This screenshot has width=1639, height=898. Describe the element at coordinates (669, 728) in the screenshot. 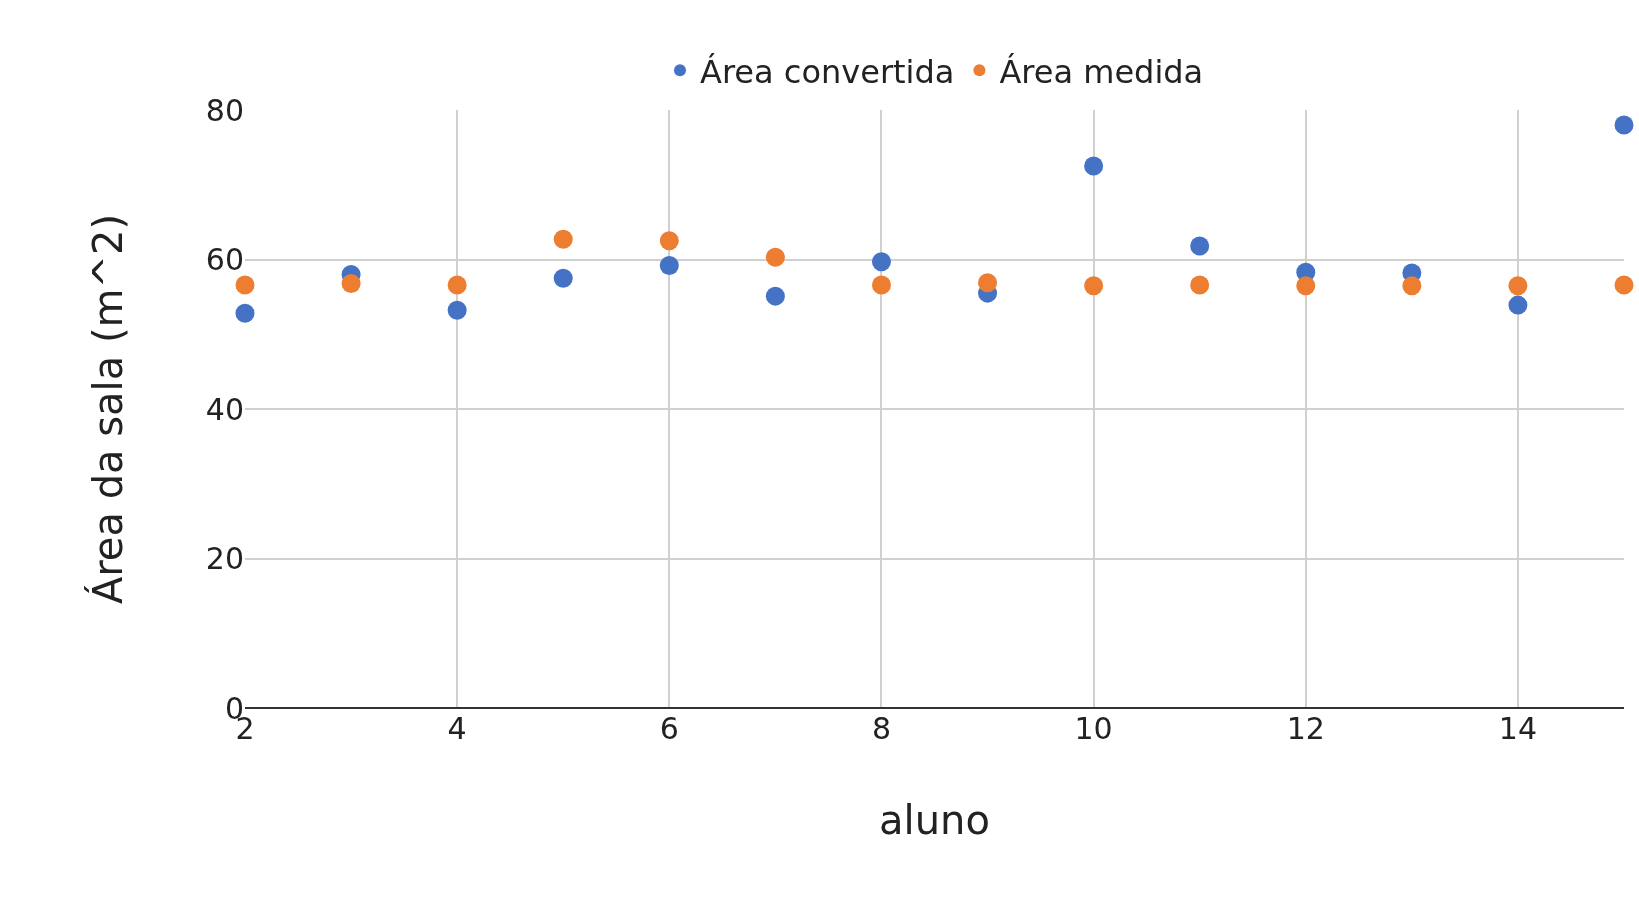

I see `x-tick-label: 6` at that location.